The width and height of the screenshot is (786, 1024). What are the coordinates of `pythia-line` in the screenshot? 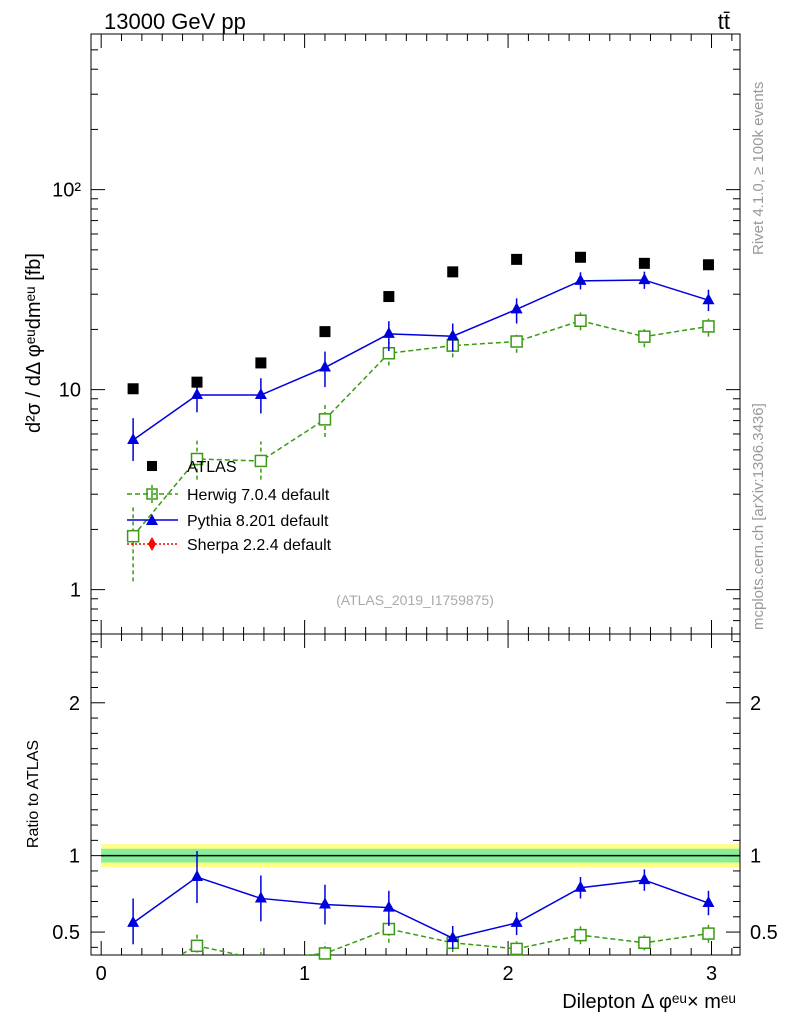 It's located at (420, 360).